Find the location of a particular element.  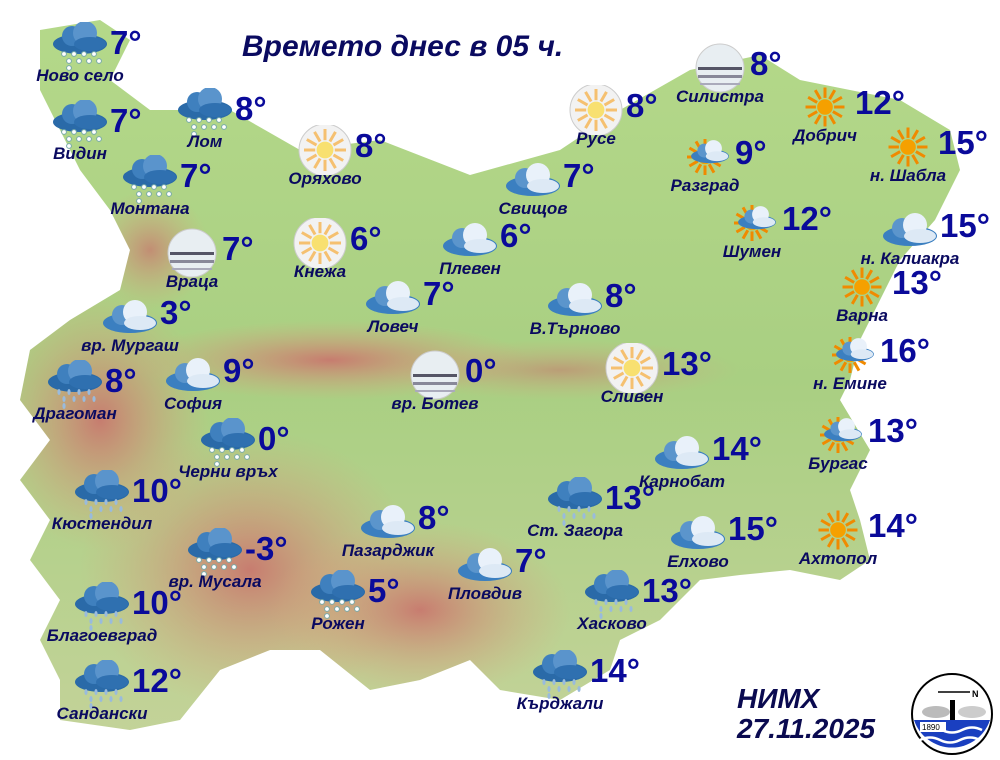

station-marker: 9° София is located at coordinates (209, 381).